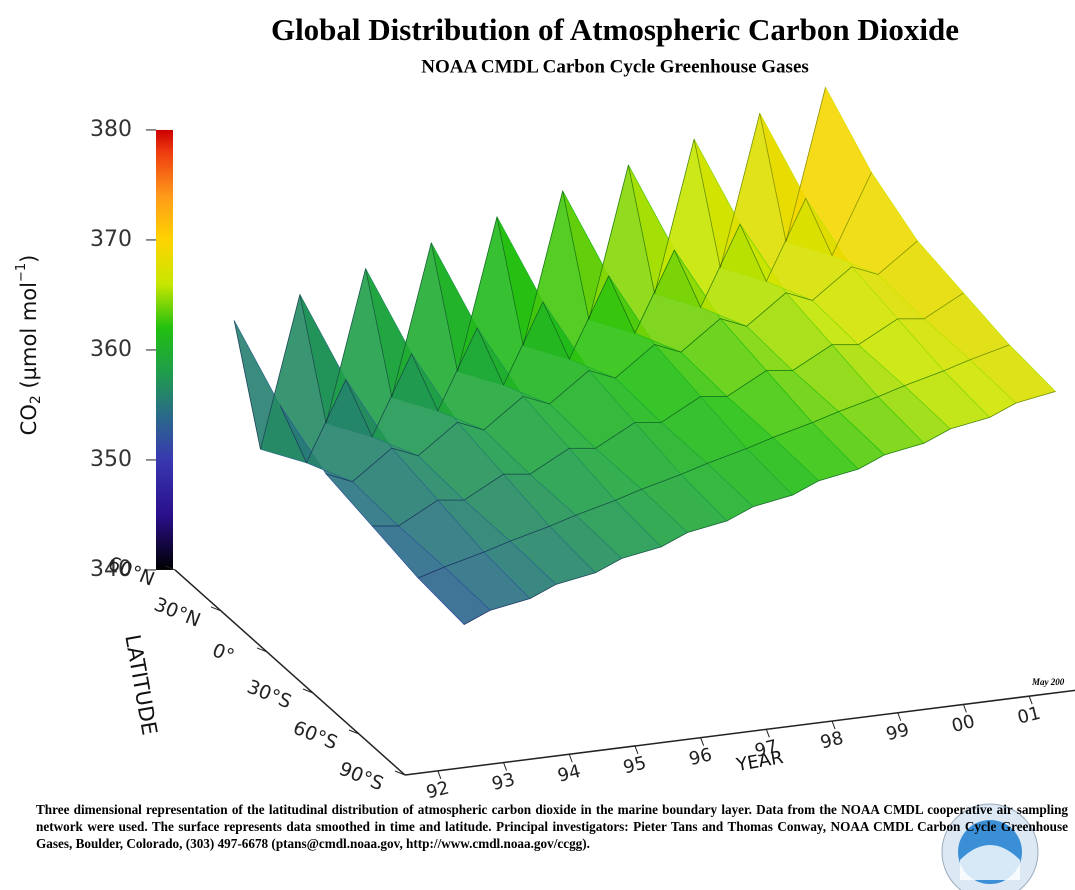 The width and height of the screenshot is (1075, 890). I want to click on x-tick-label: 01, so click(1028, 716).